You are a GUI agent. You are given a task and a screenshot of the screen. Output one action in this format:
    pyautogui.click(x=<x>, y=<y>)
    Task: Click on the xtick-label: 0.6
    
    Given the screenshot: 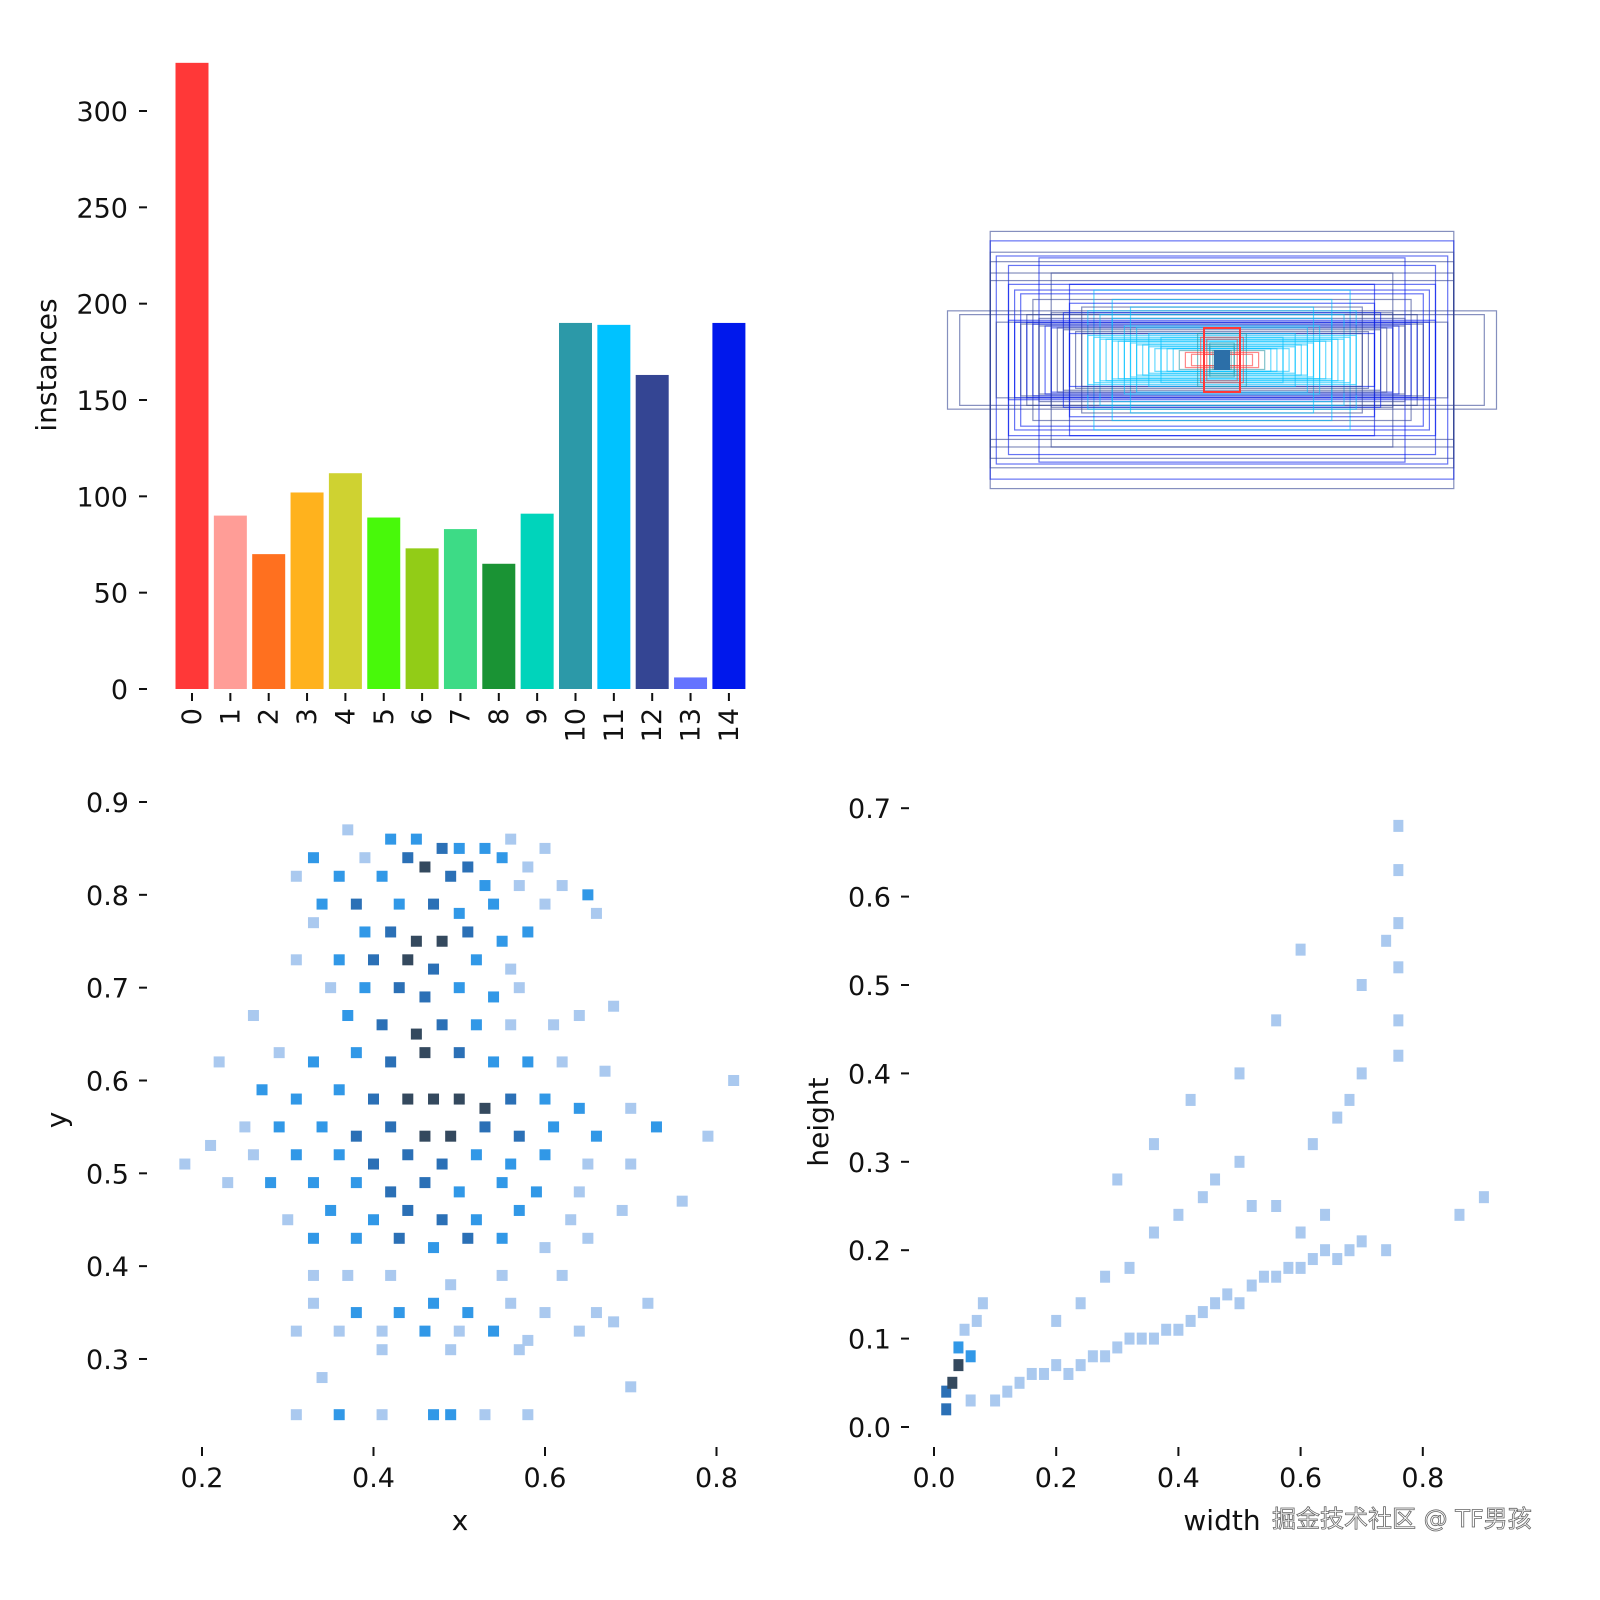 What is the action you would take?
    pyautogui.click(x=545, y=1478)
    